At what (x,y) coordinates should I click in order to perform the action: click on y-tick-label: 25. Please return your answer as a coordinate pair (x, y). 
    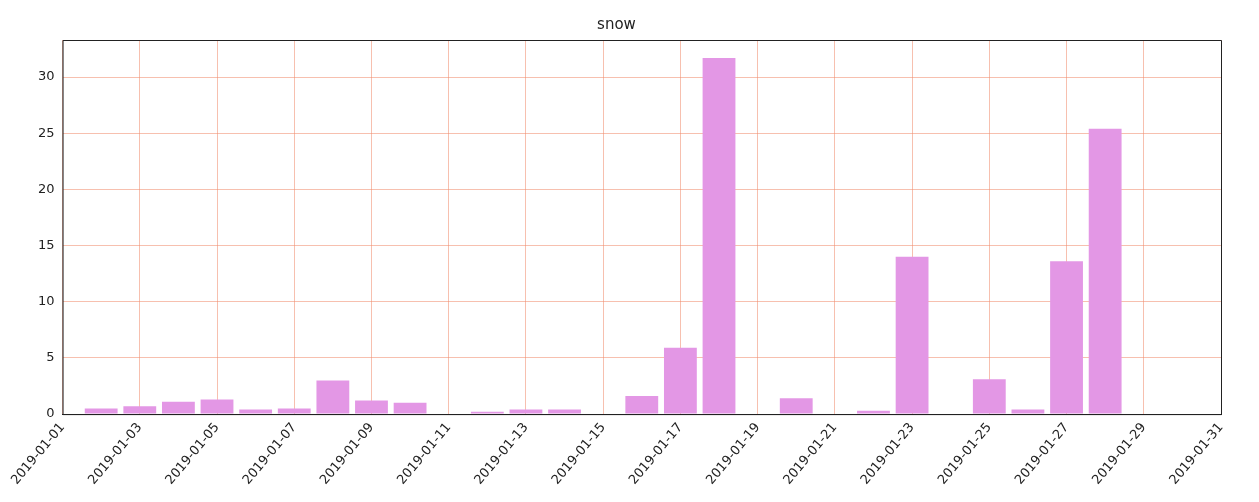
    Looking at the image, I should click on (46, 132).